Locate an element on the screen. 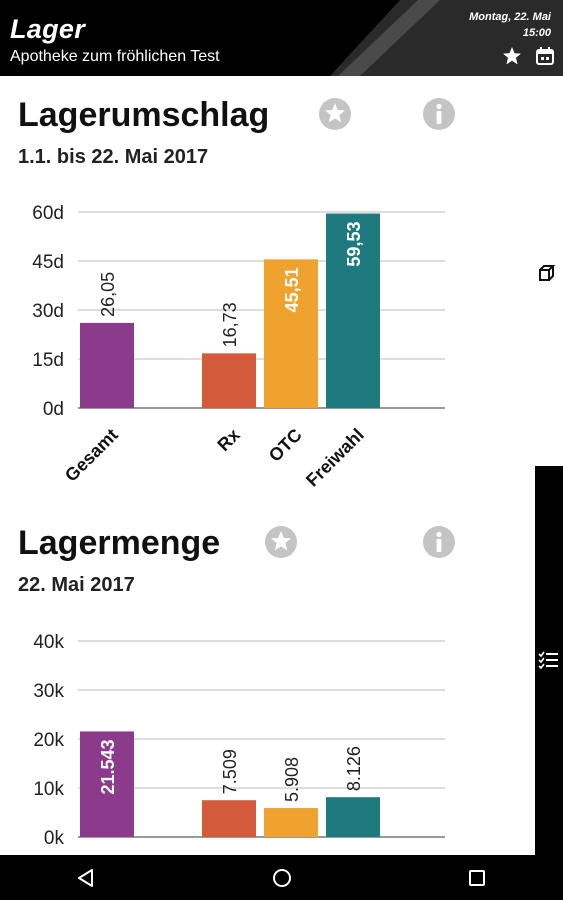 This screenshot has width=563, height=900. y-tick-label: 45d is located at coordinates (48, 262).